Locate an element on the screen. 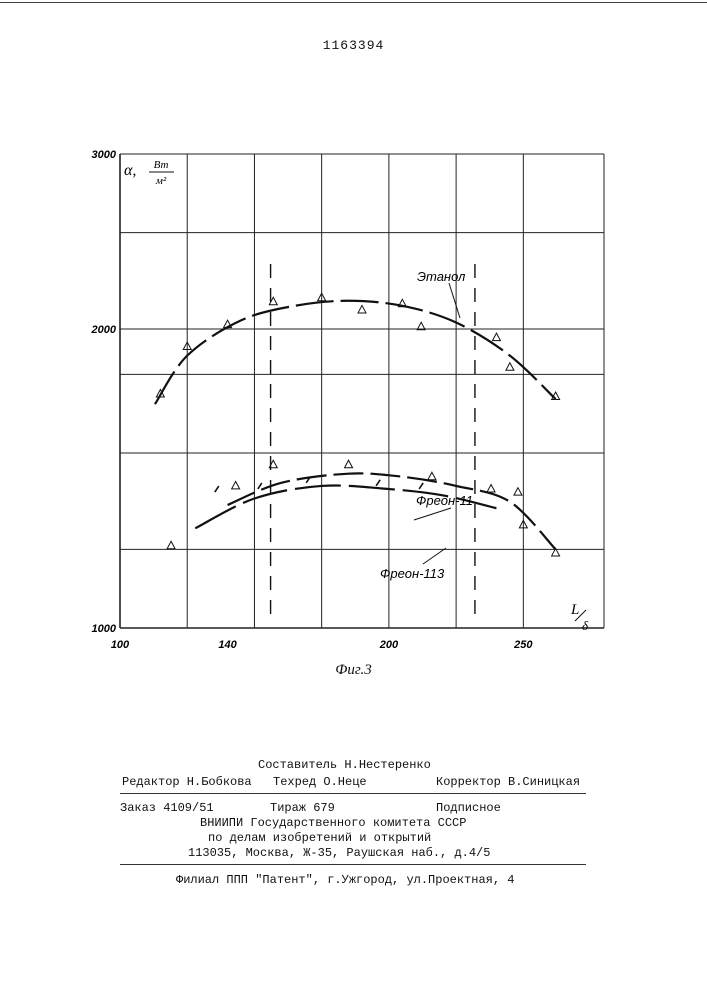 Image resolution: width=707 pixels, height=1000 pixels. imprint-org-line-2: по делам изобретений и открытий is located at coordinates (319, 838).